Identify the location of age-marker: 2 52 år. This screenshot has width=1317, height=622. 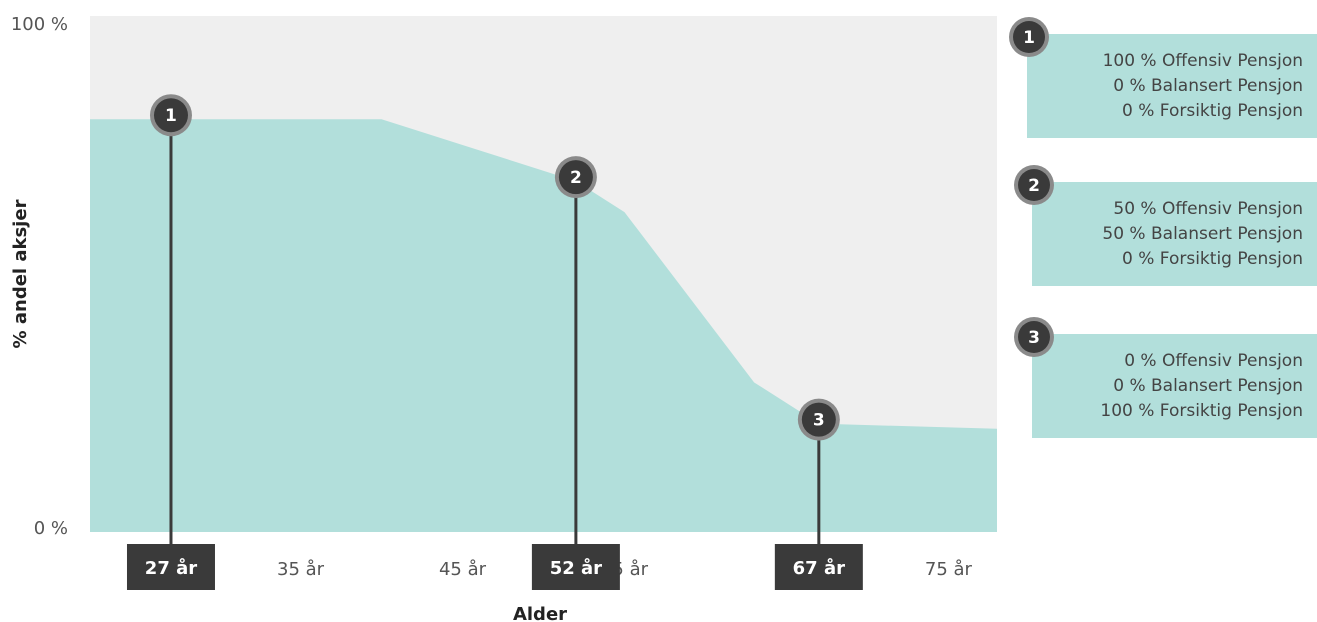
(575, 373).